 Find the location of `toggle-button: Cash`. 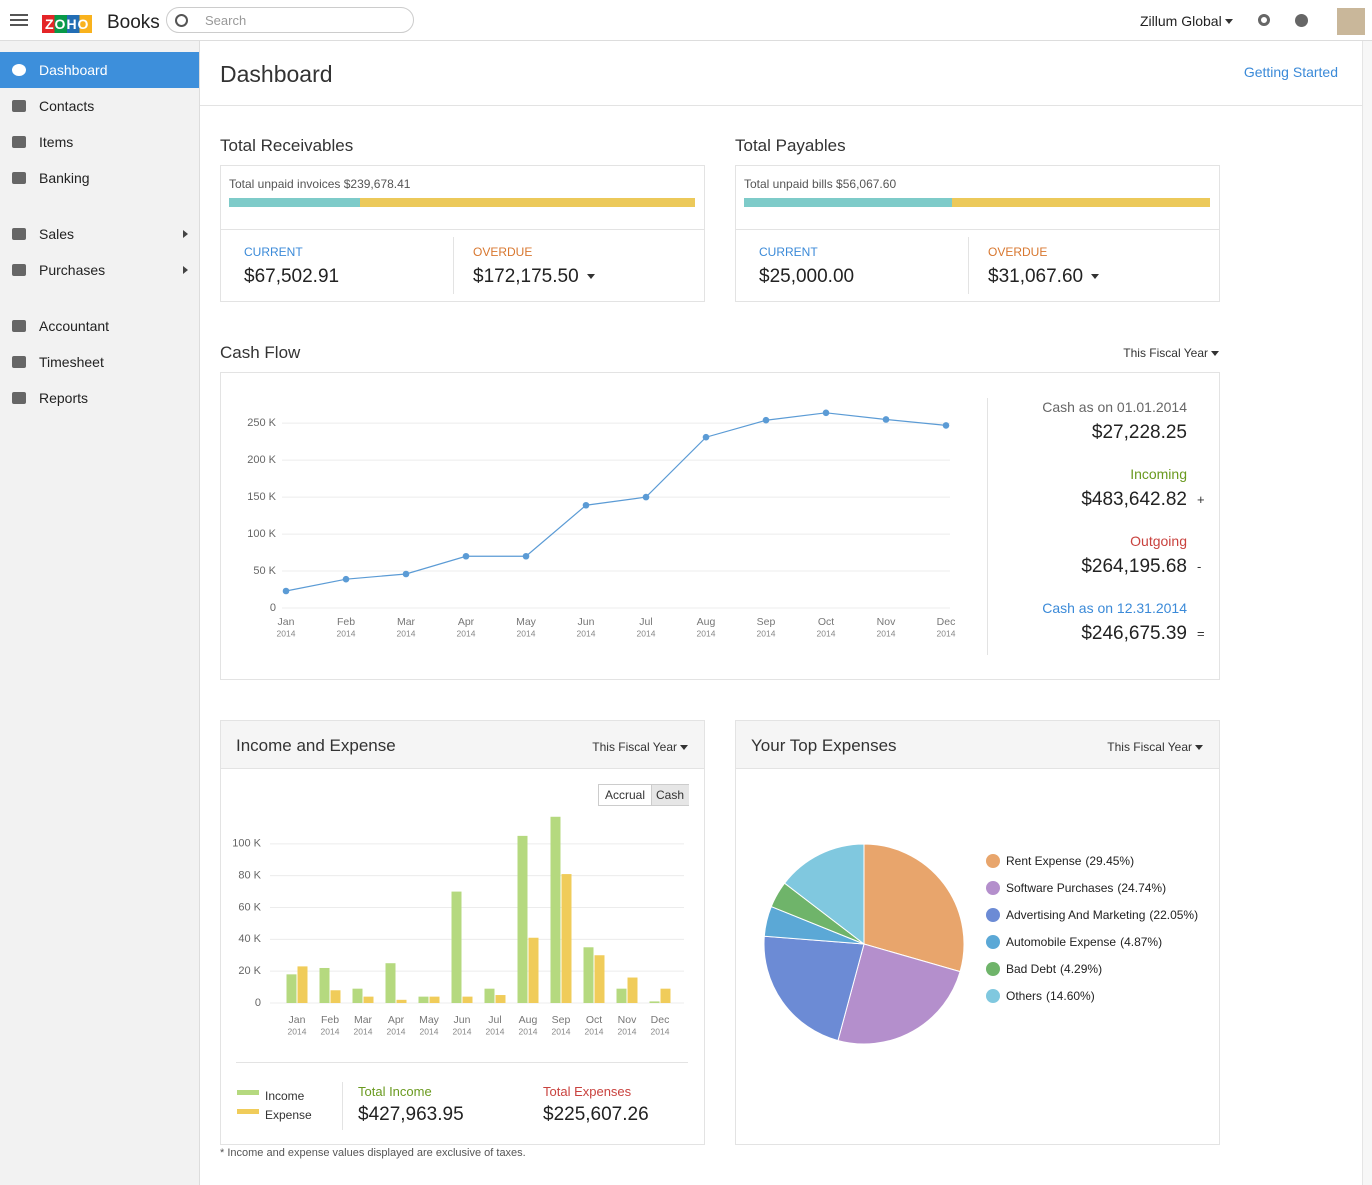

toggle-button: Cash is located at coordinates (670, 795).